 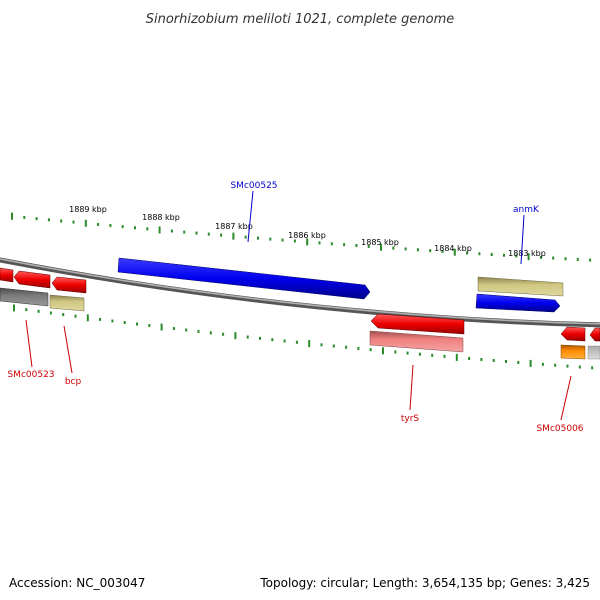 I want to click on gene-tyrs-arrow, so click(x=417, y=324).